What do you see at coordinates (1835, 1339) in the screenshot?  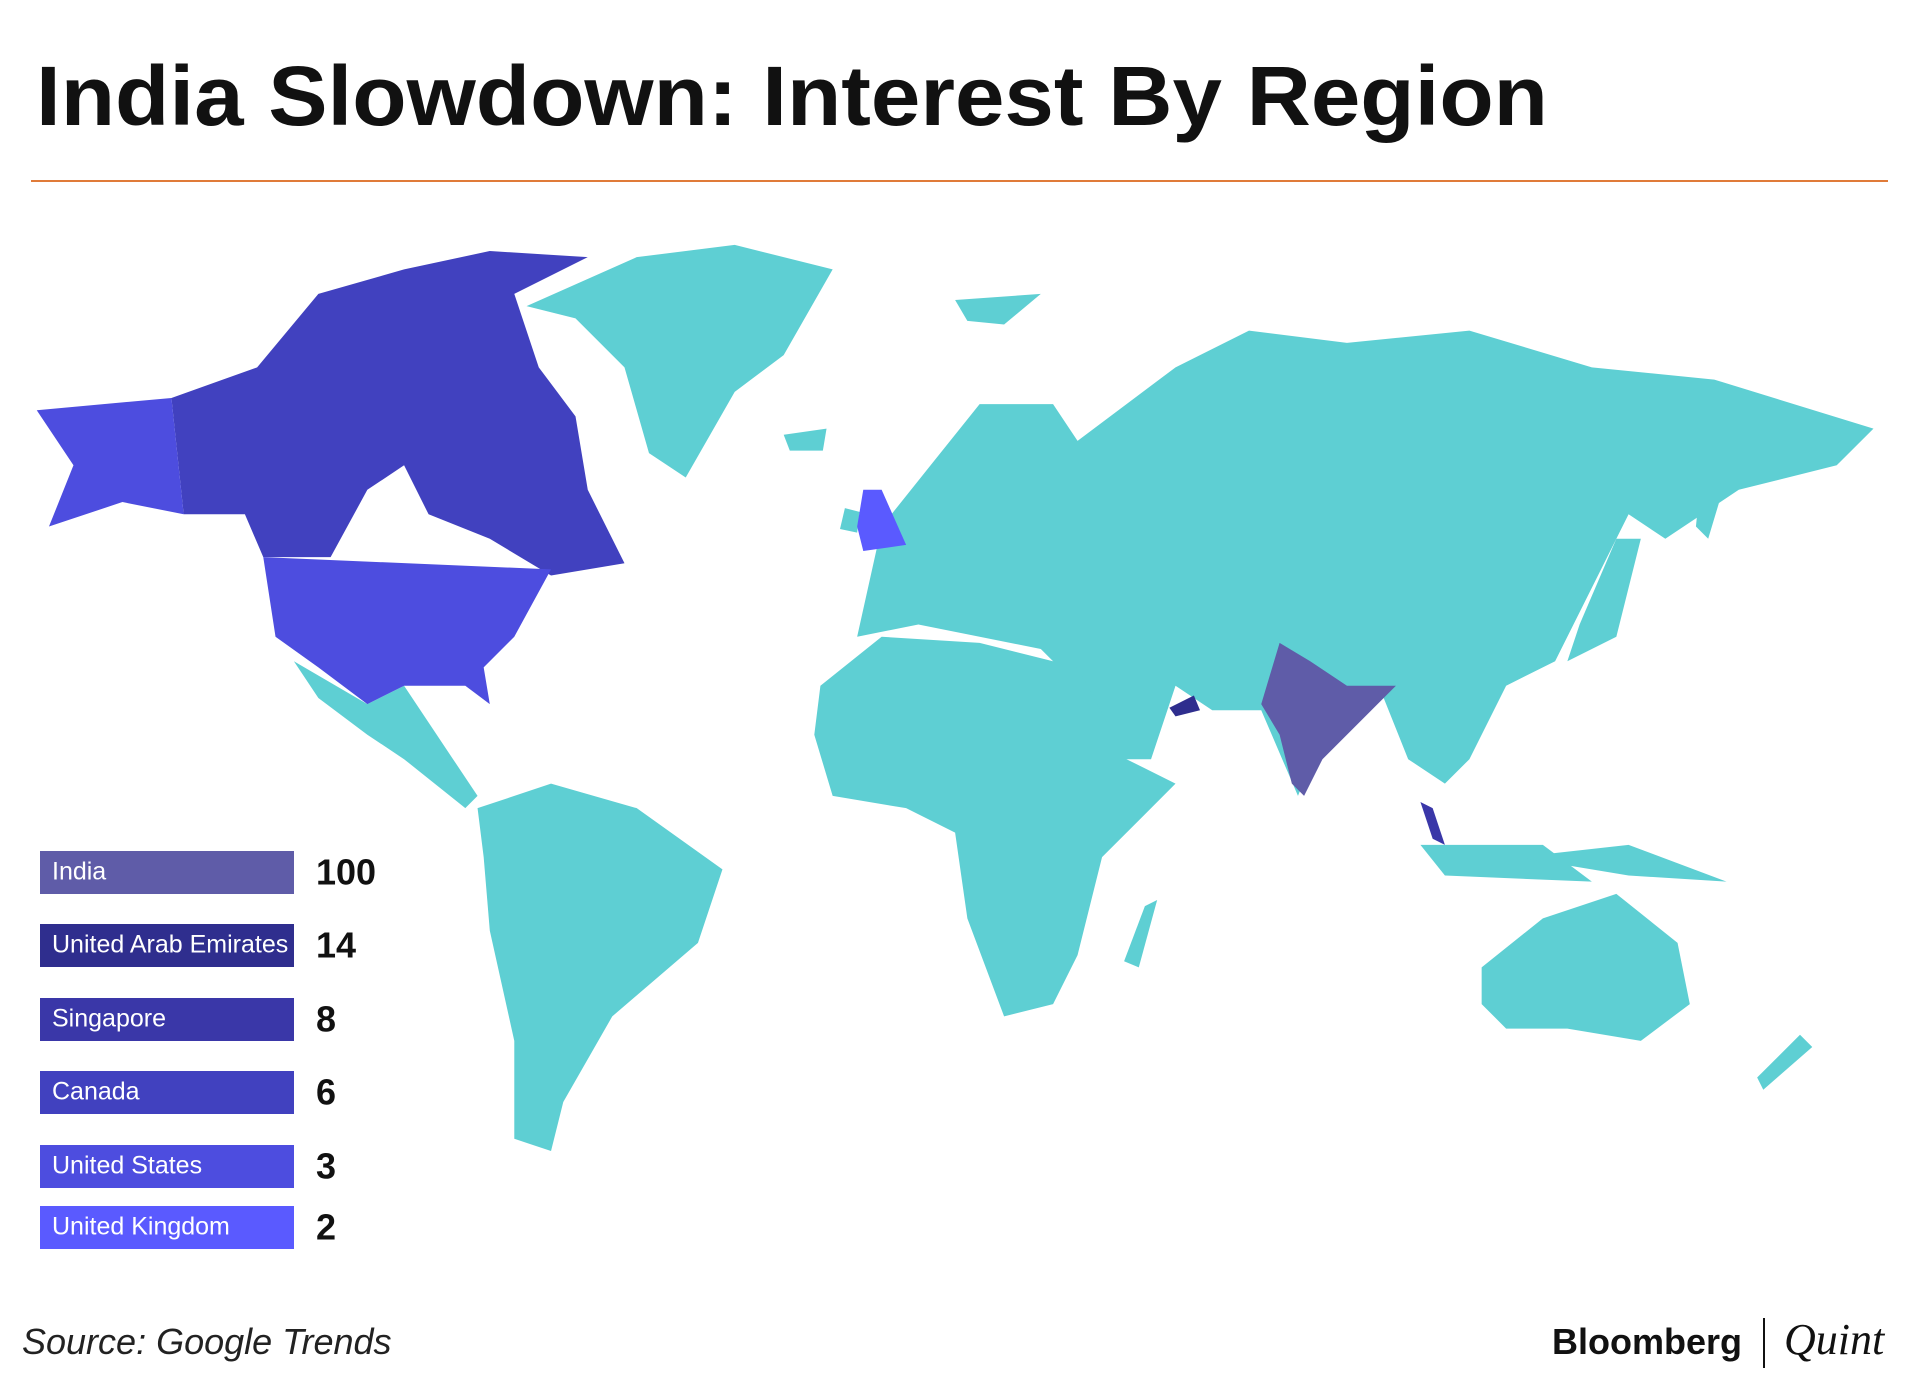 I see `brand-quint: Quint` at bounding box center [1835, 1339].